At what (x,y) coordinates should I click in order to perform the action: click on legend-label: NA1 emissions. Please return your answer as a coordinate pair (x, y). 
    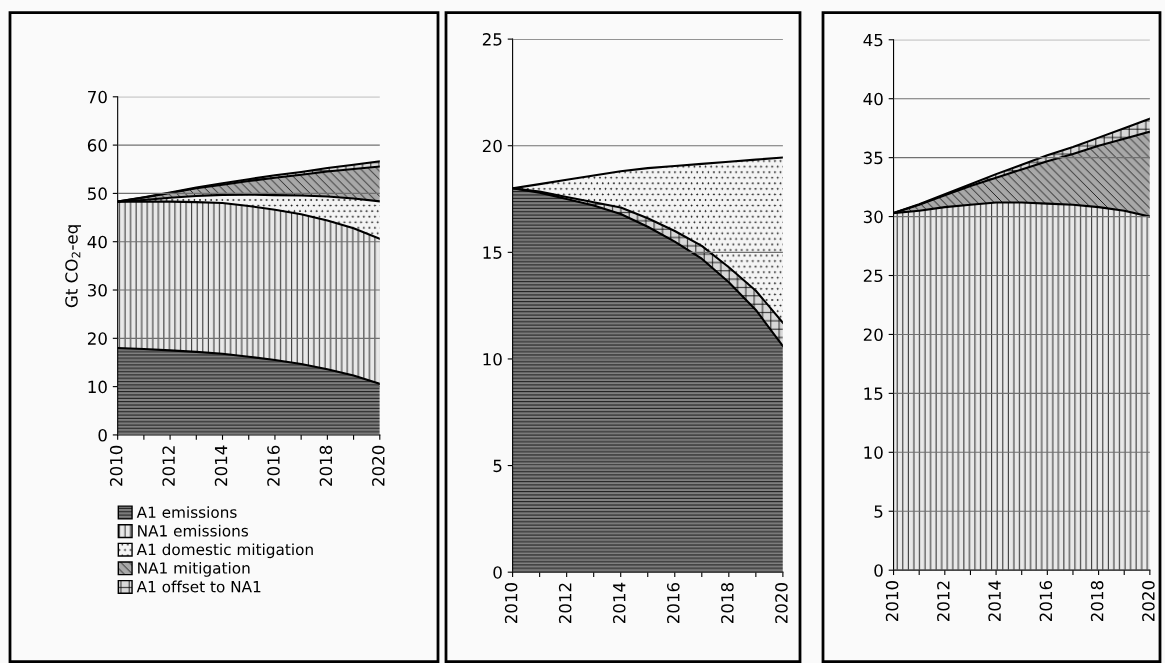
    Looking at the image, I should click on (193, 530).